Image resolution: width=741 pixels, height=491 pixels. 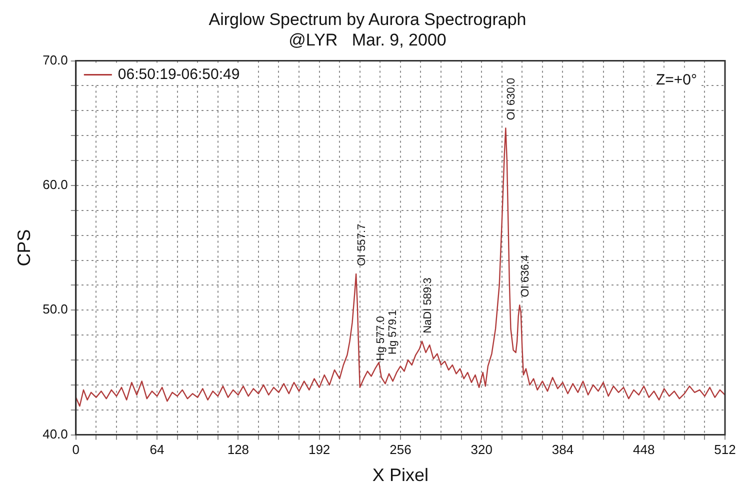 I want to click on annotation: Z=+0°, so click(x=676, y=79).